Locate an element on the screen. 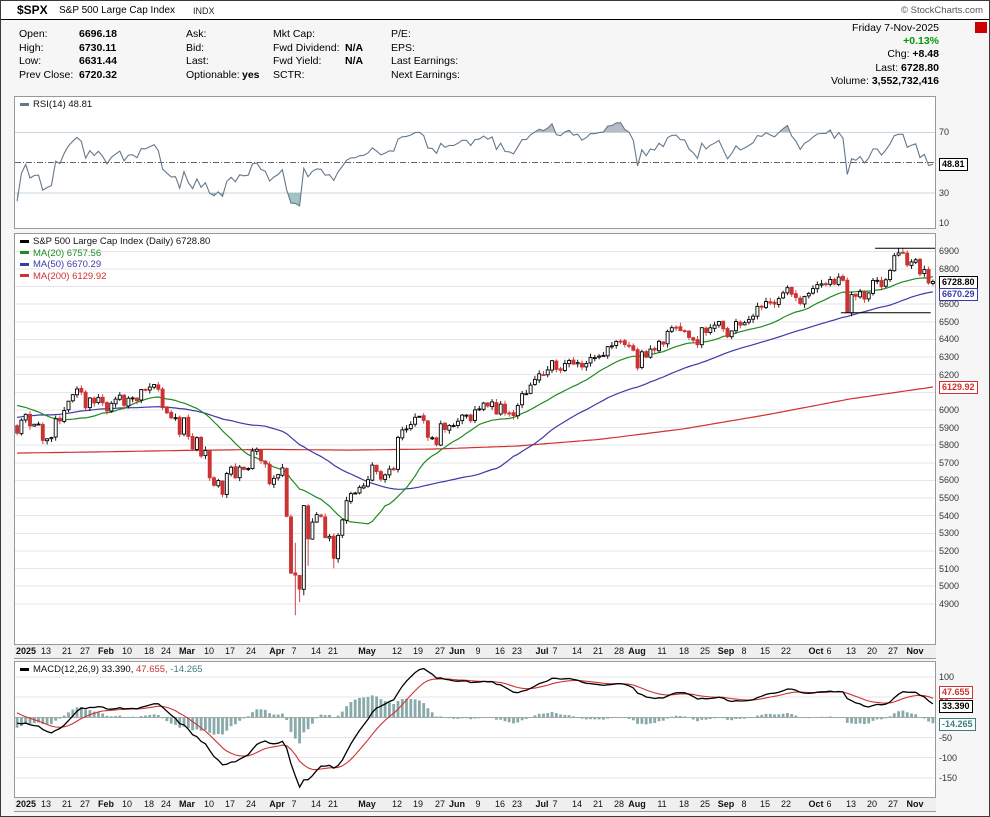 The width and height of the screenshot is (990, 817). next-earnings-label: Next Earnings: is located at coordinates (425, 74).